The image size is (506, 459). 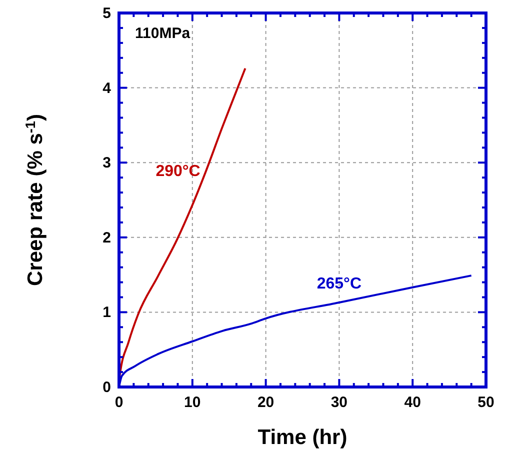 I want to click on series-label: 265°C, so click(x=339, y=283).